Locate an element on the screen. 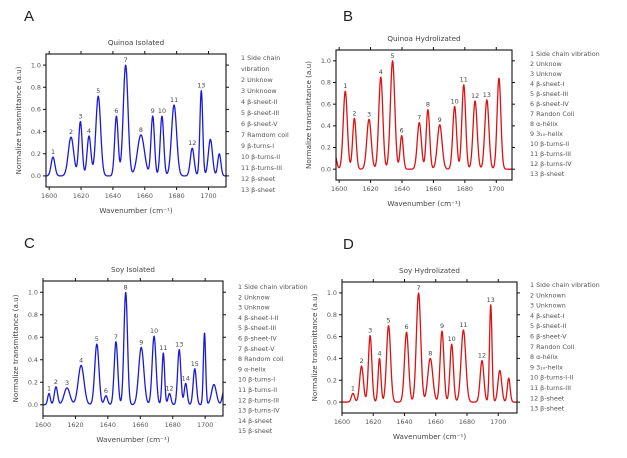 The image size is (627, 458). panel-title: Soy Isolated is located at coordinates (133, 269).